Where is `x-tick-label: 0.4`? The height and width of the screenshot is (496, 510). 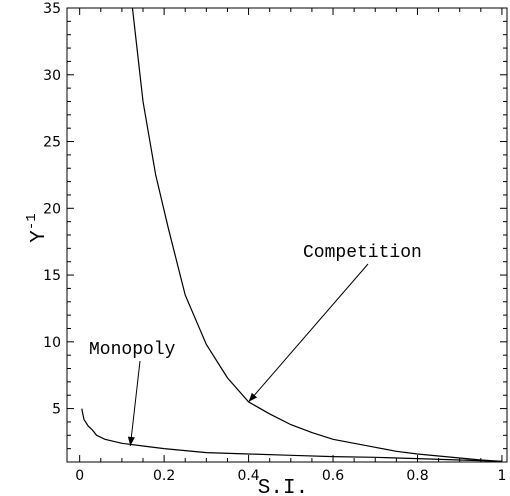
x-tick-label: 0.4 is located at coordinates (248, 476).